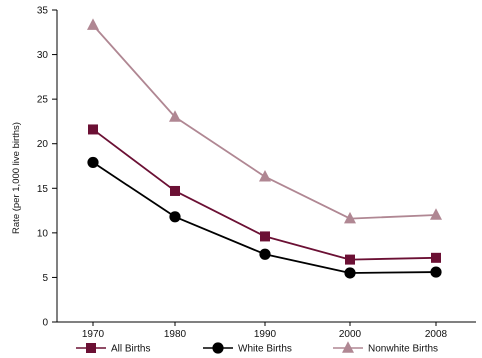 The height and width of the screenshot is (358, 482). I want to click on x-tick-label: 1990, so click(265, 334).